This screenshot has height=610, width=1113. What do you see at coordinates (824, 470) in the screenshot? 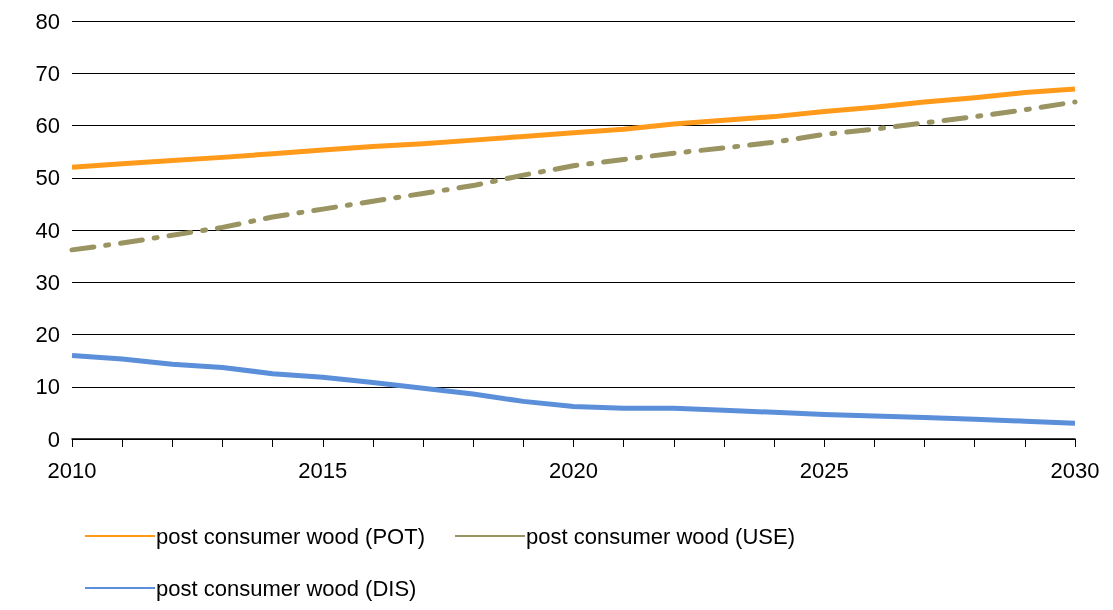
I see `x-tick-label: 2025` at bounding box center [824, 470].